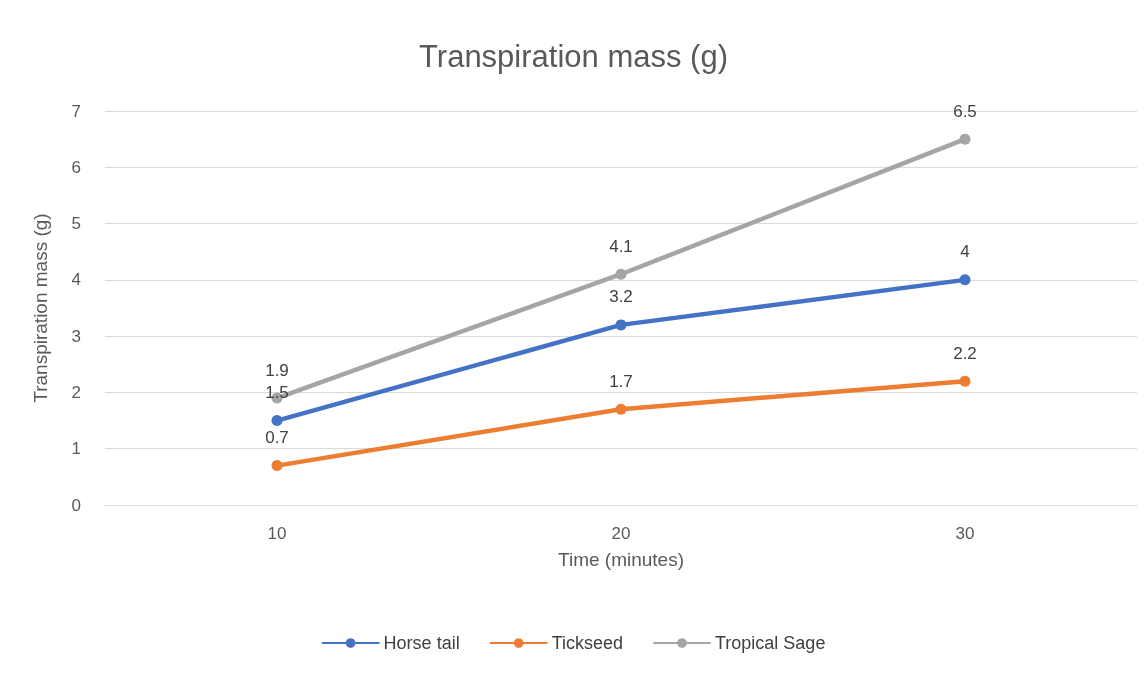 This screenshot has height=677, width=1147. Describe the element at coordinates (770, 643) in the screenshot. I see `legend-label: Tropical Sage` at that location.